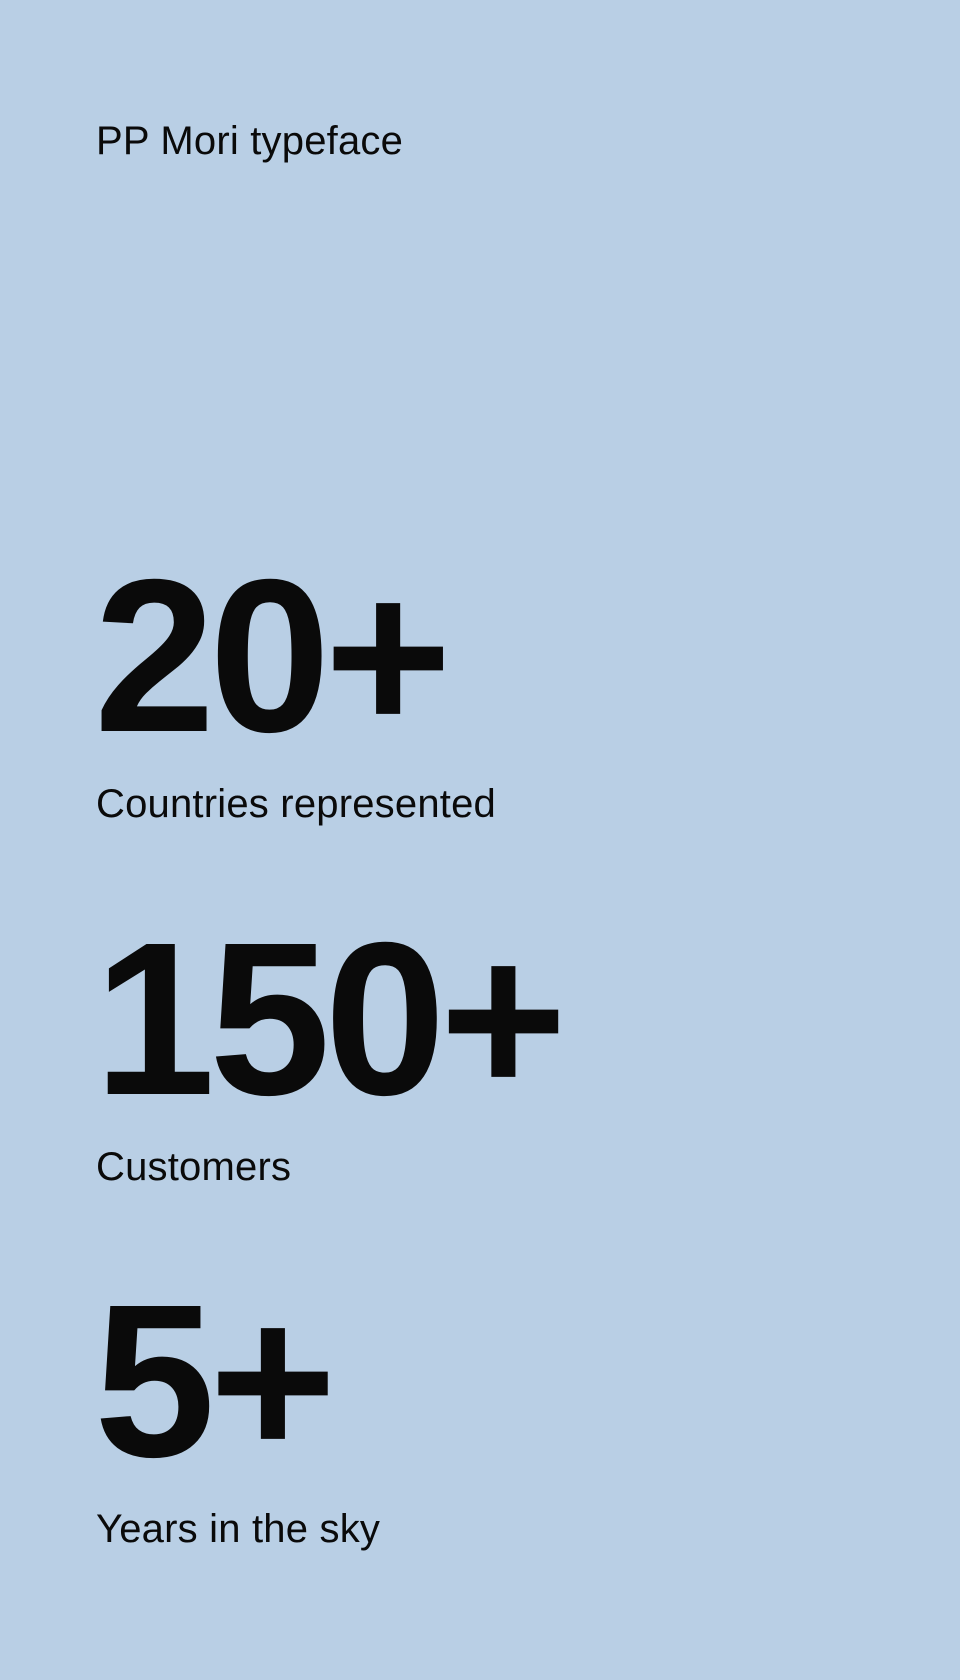 This screenshot has height=1680, width=960. Describe the element at coordinates (330, 1019) in the screenshot. I see `stat-value: 150+` at that location.